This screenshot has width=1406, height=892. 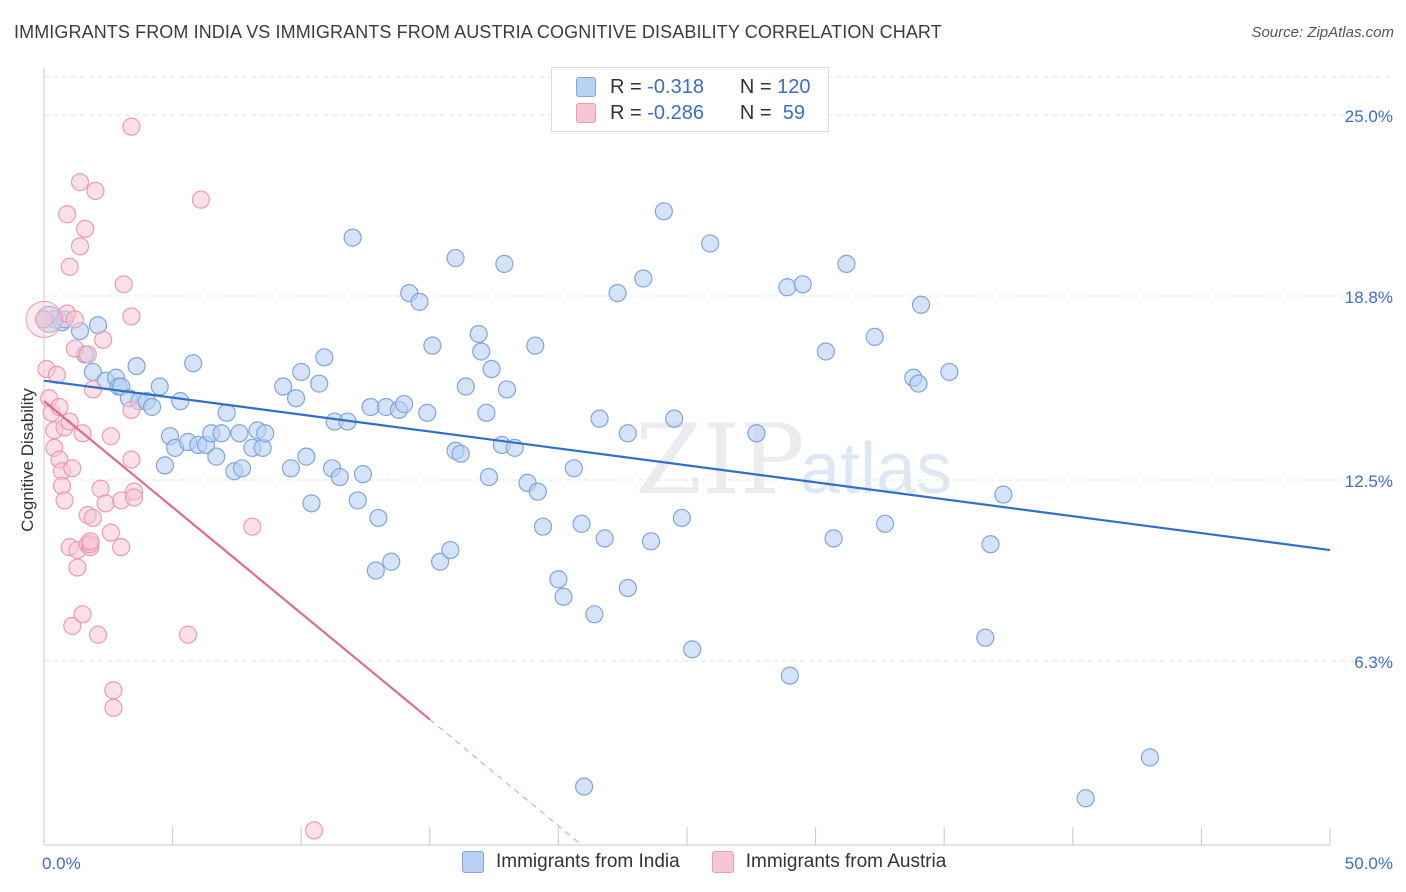 I want to click on y-tick-label: 6.3%, so click(x=1373, y=662).